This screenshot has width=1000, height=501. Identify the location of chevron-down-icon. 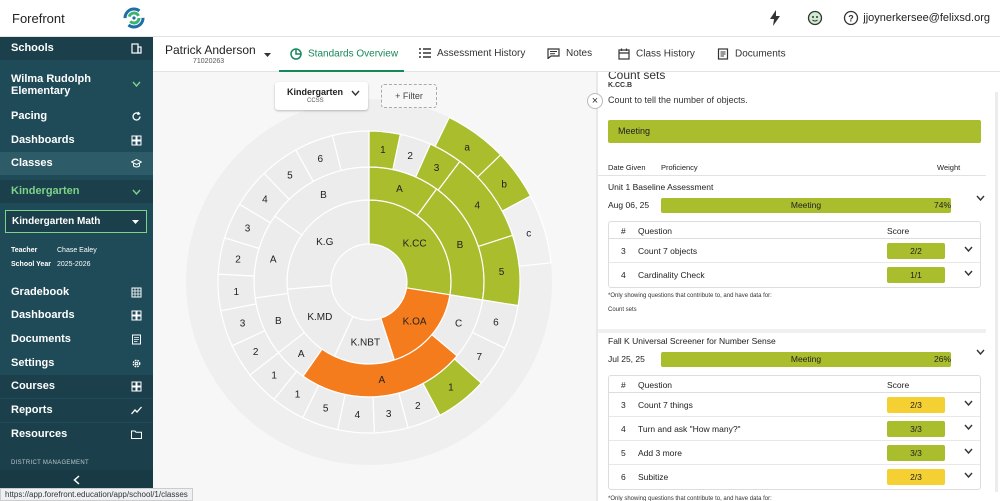
(136, 84).